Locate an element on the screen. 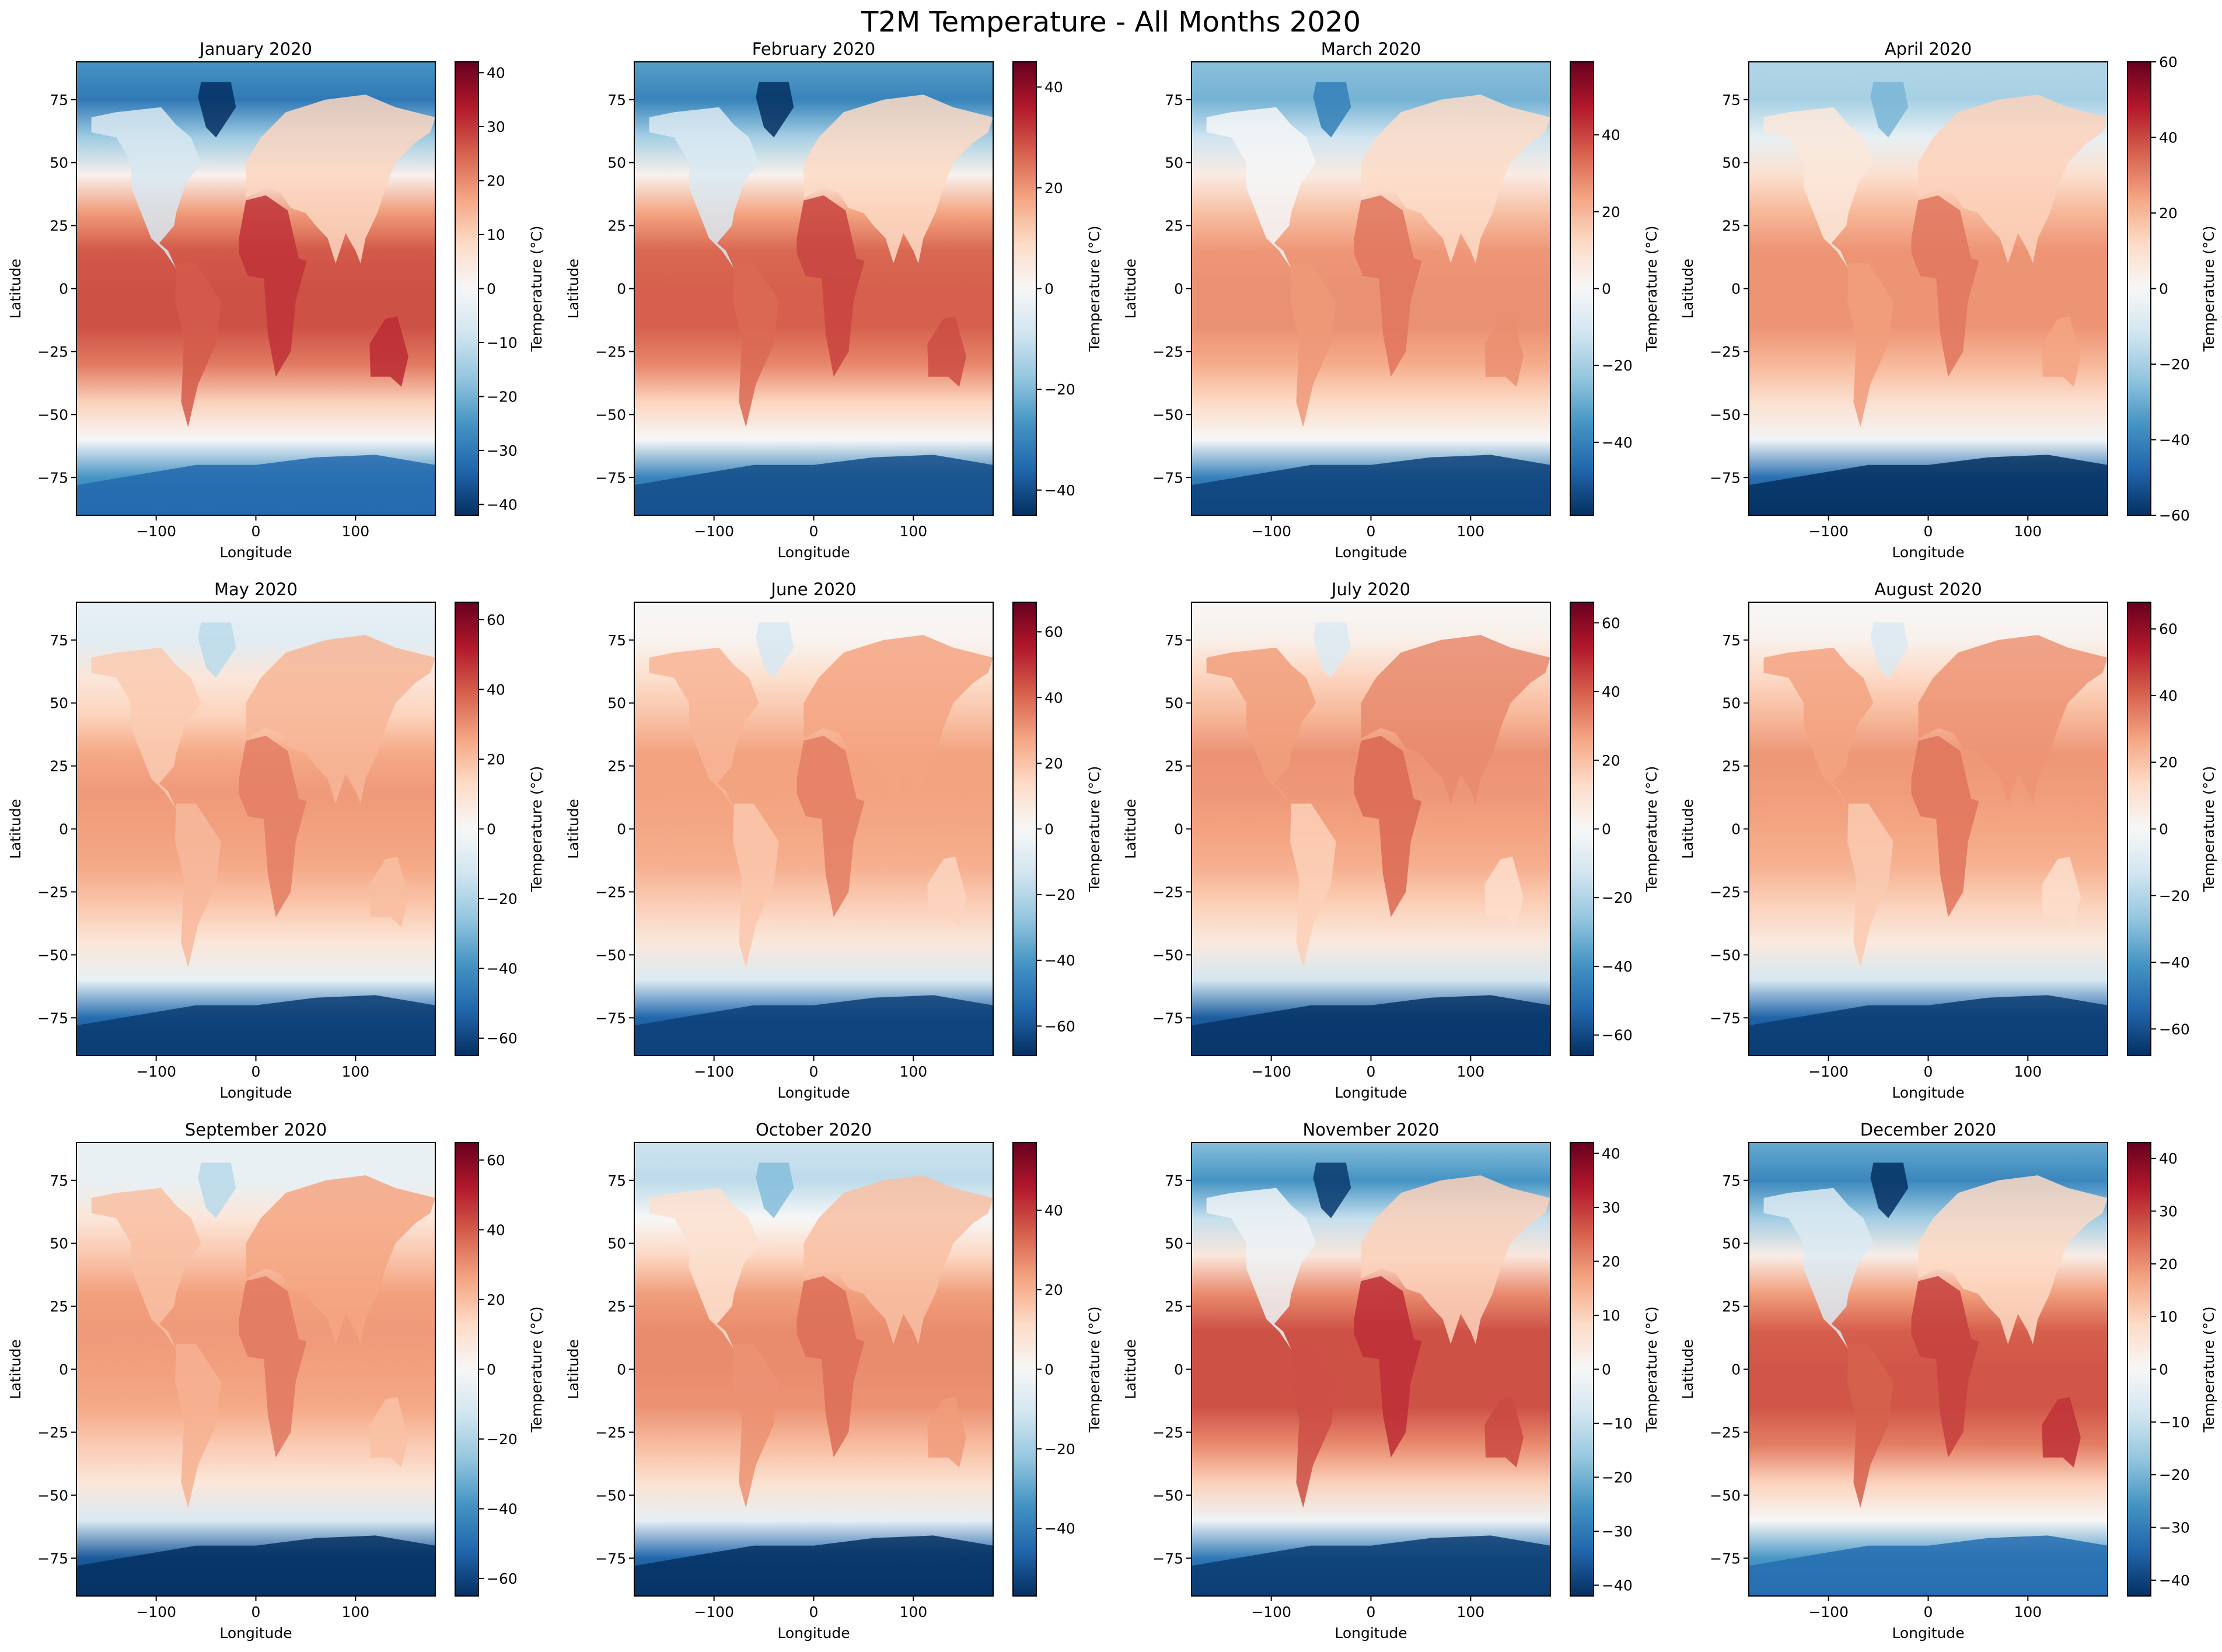  y-axis-label: Latitude is located at coordinates (1688, 829).